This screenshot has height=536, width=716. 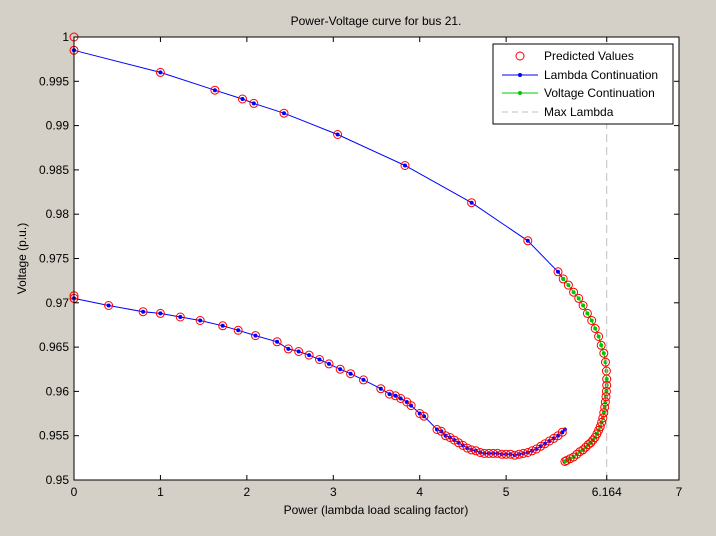 I want to click on legend-label-predicted: Predicted Values, so click(x=589, y=56).